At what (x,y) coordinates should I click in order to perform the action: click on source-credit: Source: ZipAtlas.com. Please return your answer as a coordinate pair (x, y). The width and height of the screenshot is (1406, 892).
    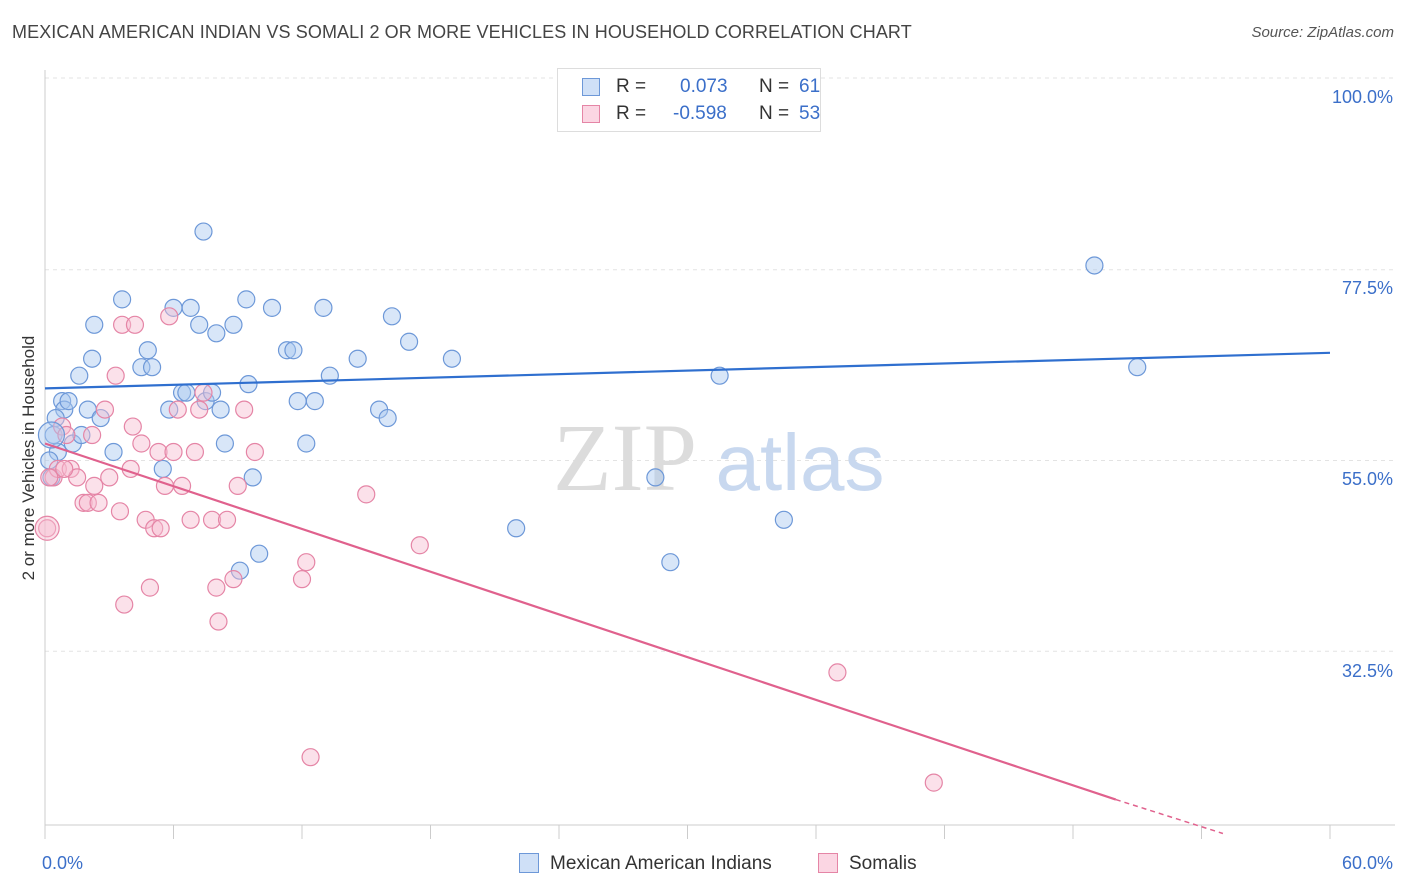
    Looking at the image, I should click on (1322, 32).